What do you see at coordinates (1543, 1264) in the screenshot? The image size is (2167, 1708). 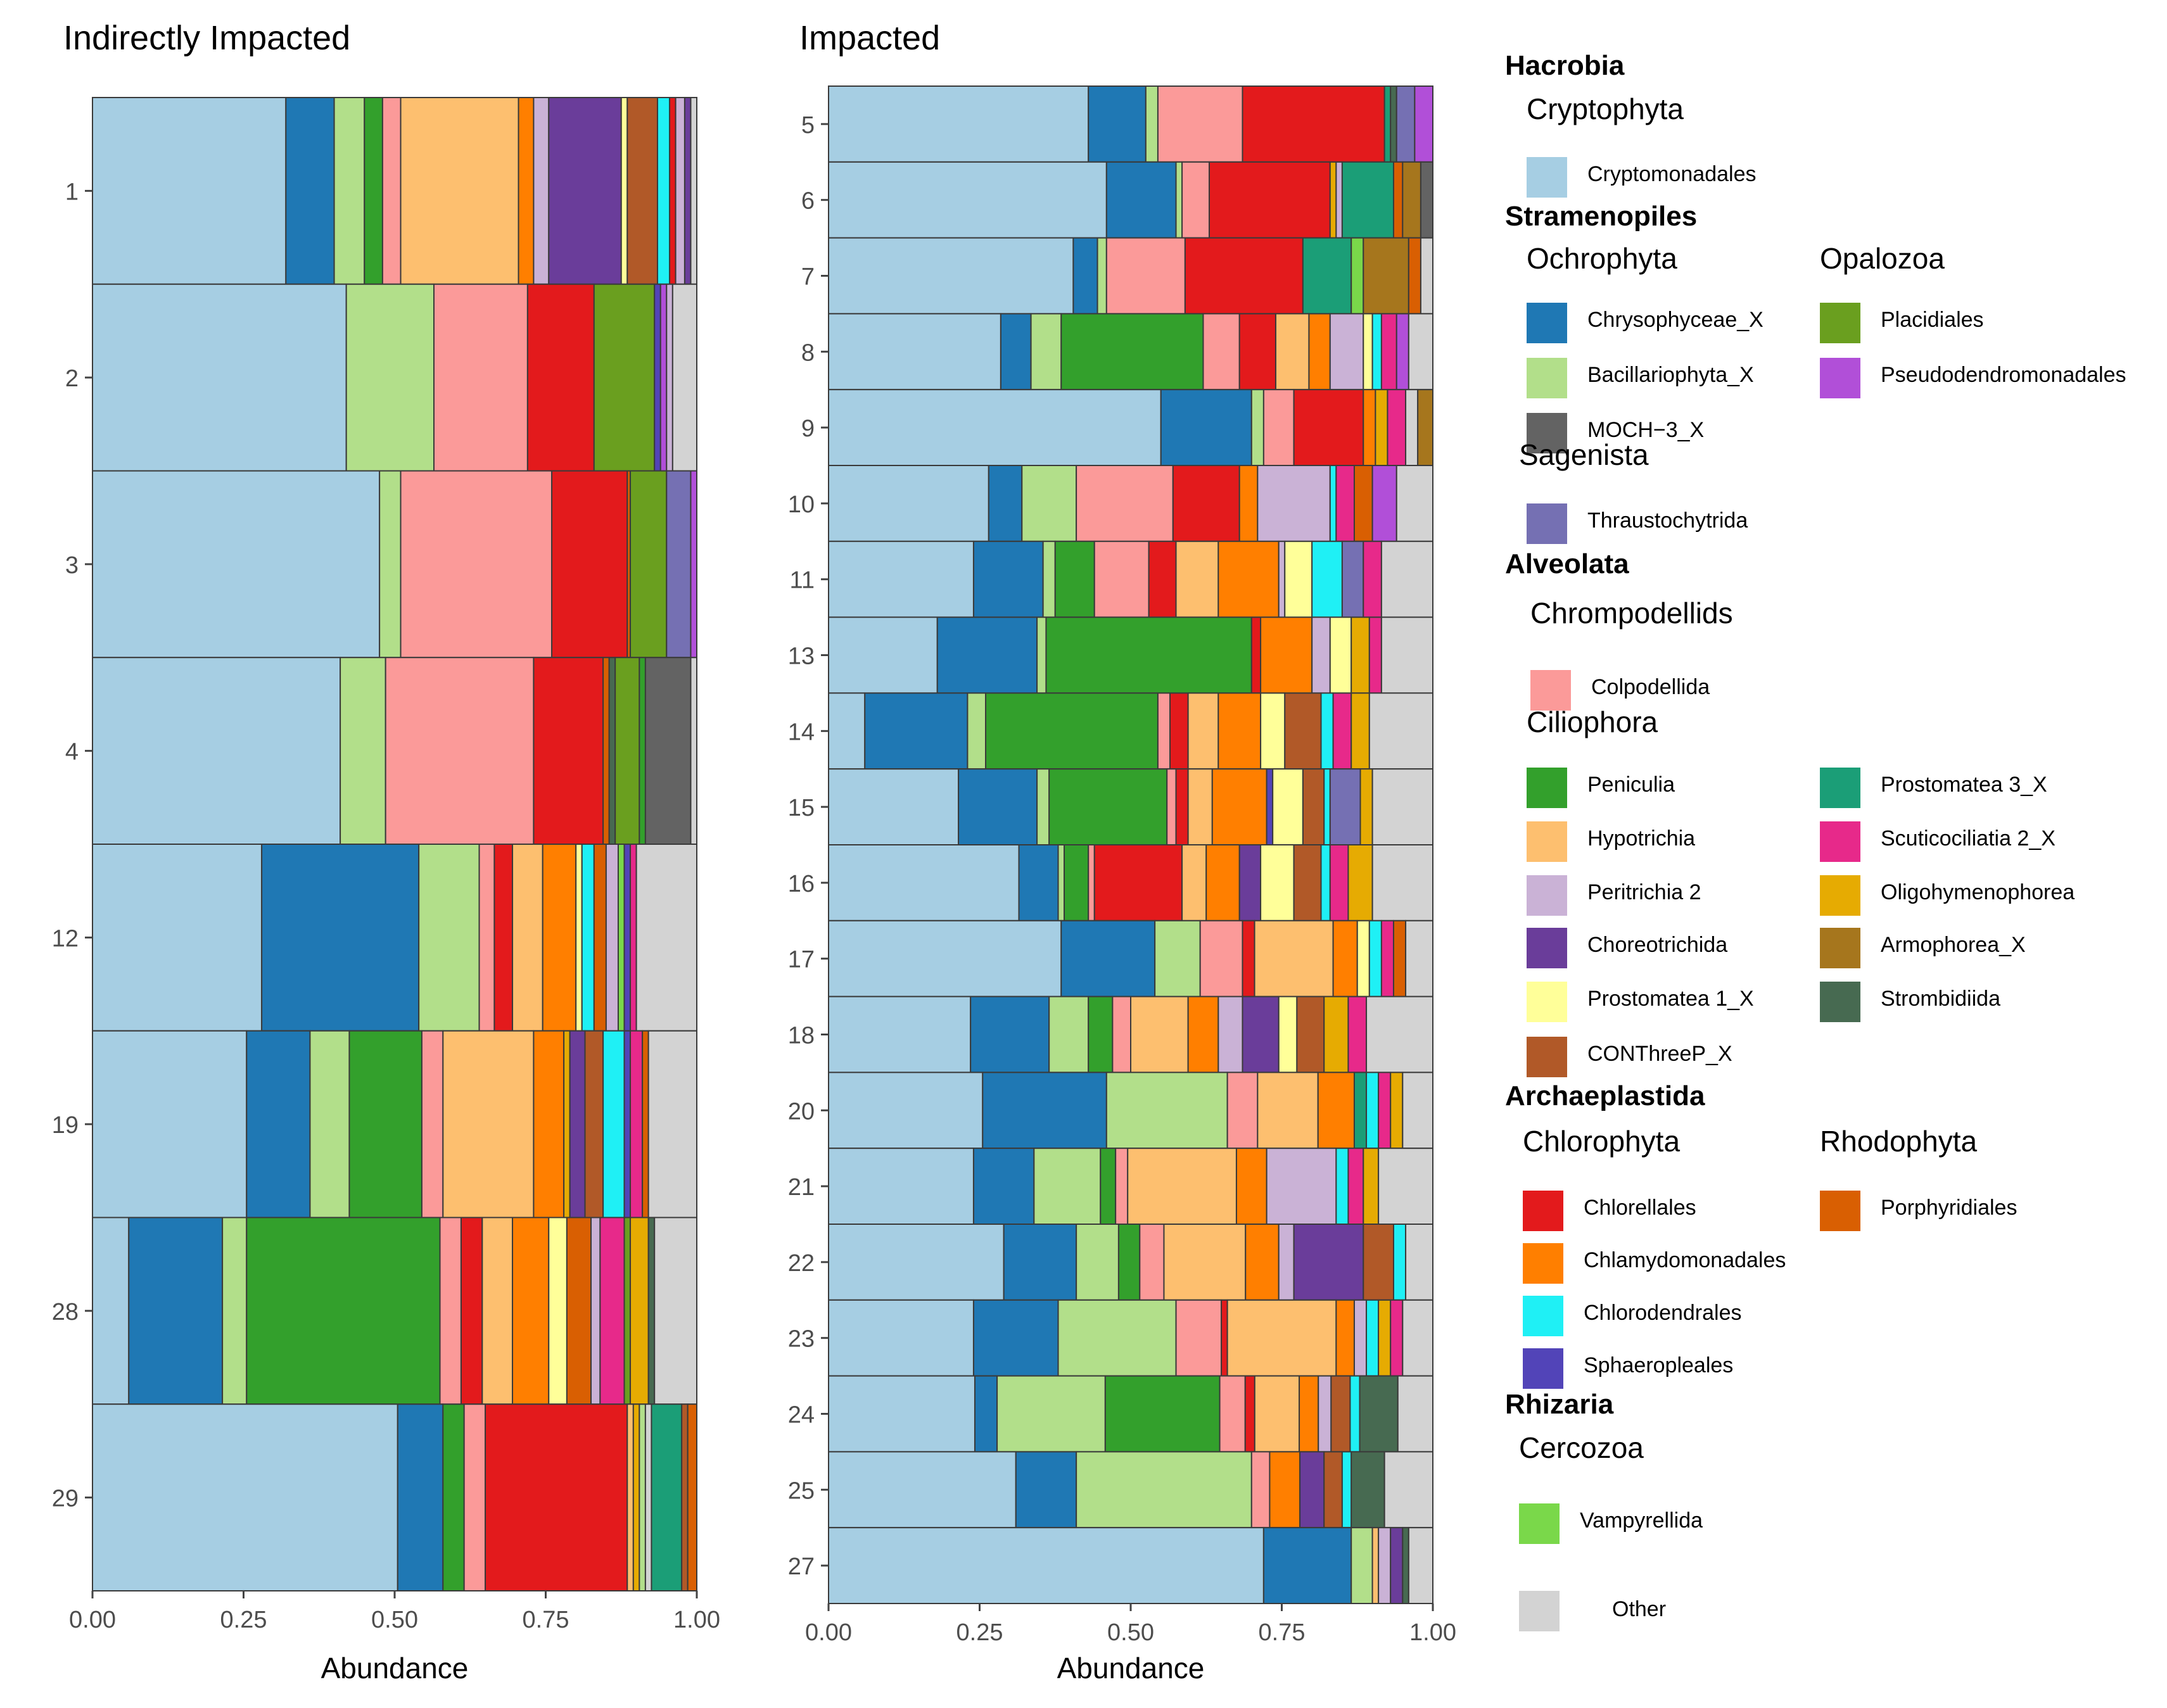 I see `legend-swatch-chlamydomonadales` at bounding box center [1543, 1264].